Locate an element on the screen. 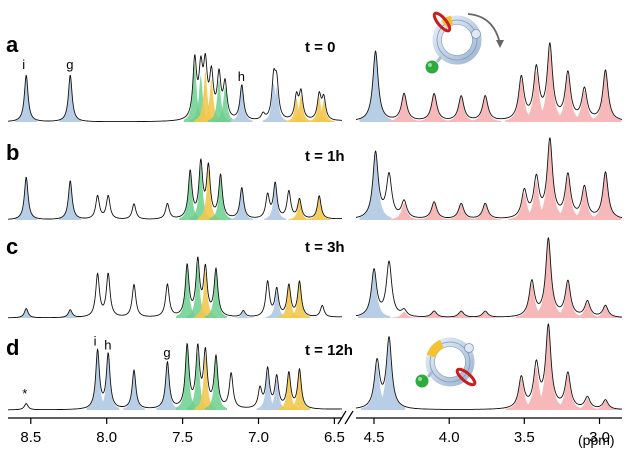 The image size is (627, 450). x-tick-label-3: 7.0 is located at coordinates (258, 437).